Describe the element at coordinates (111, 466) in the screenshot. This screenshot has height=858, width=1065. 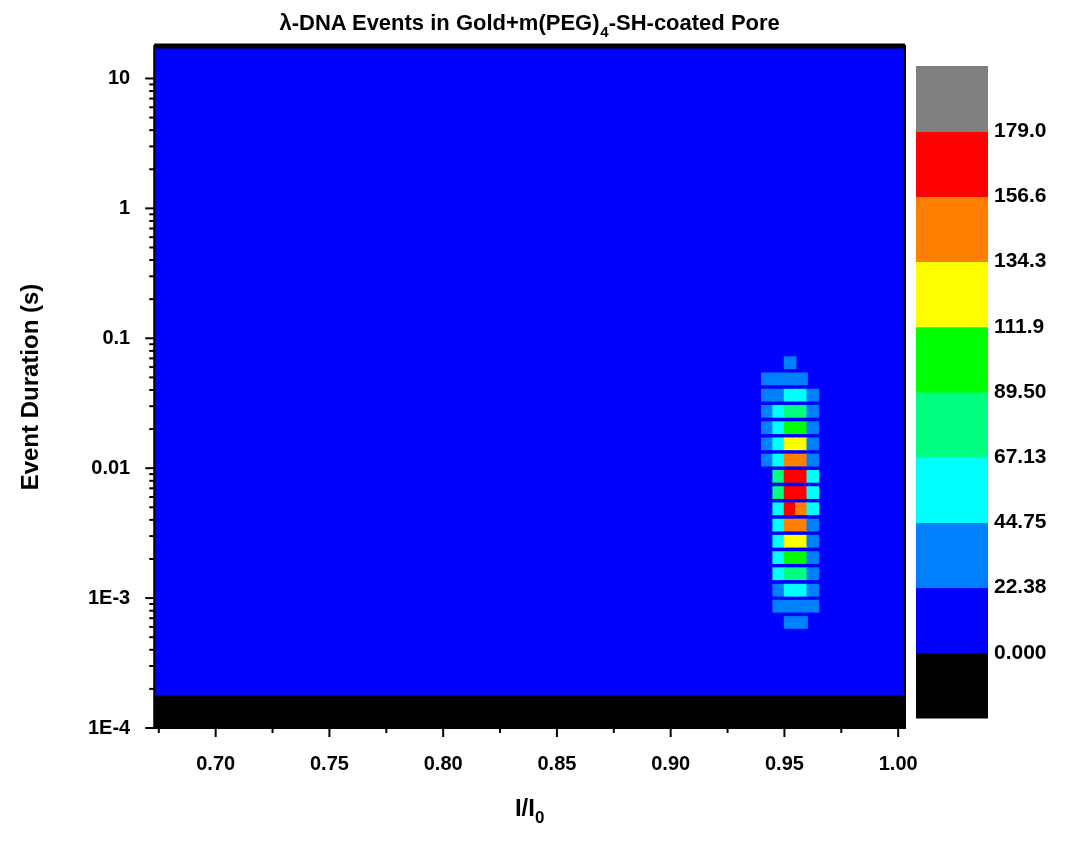
I see `y-tick-label: 0.01` at that location.